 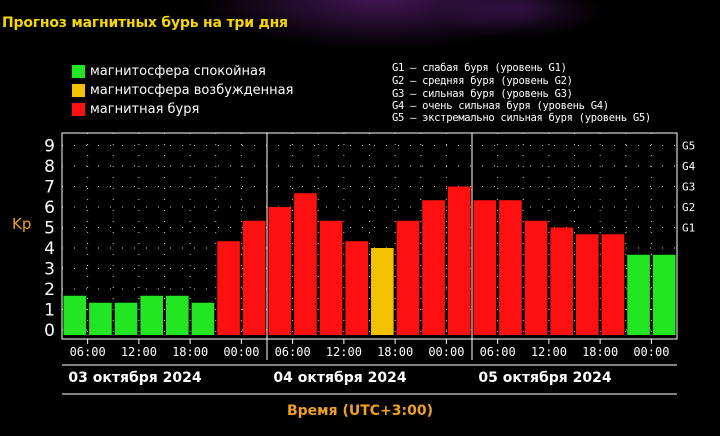 I want to click on y-tick-label: 0, so click(x=49, y=331).